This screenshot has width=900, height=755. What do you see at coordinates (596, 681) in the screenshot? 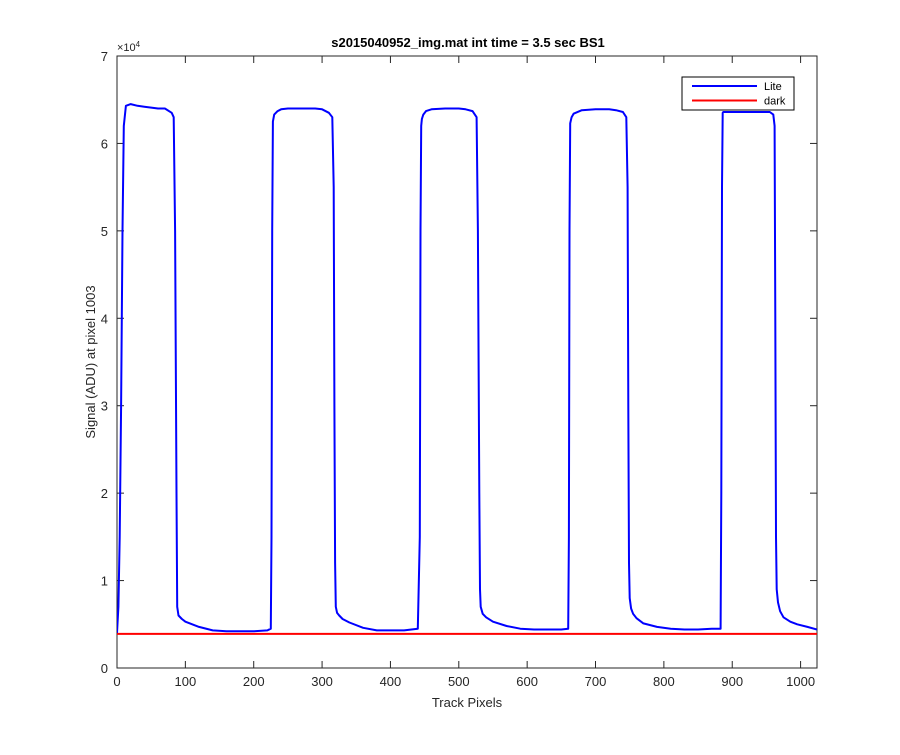
I see `x-tick-label: 700` at bounding box center [596, 681].